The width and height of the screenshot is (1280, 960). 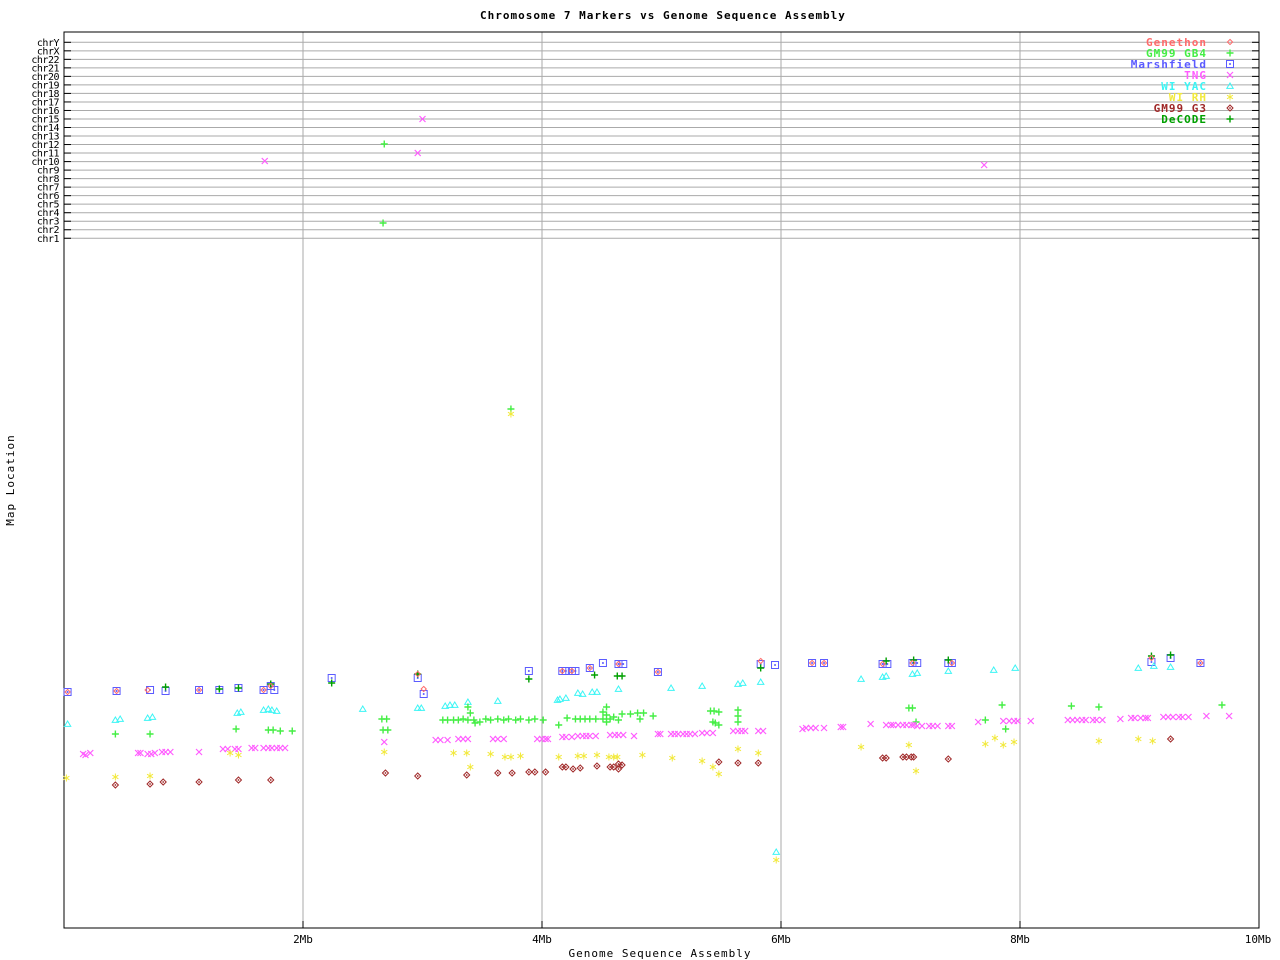 What do you see at coordinates (1194, 108) in the screenshot?
I see `legend-item-gm99-g3: GM99 G3` at bounding box center [1194, 108].